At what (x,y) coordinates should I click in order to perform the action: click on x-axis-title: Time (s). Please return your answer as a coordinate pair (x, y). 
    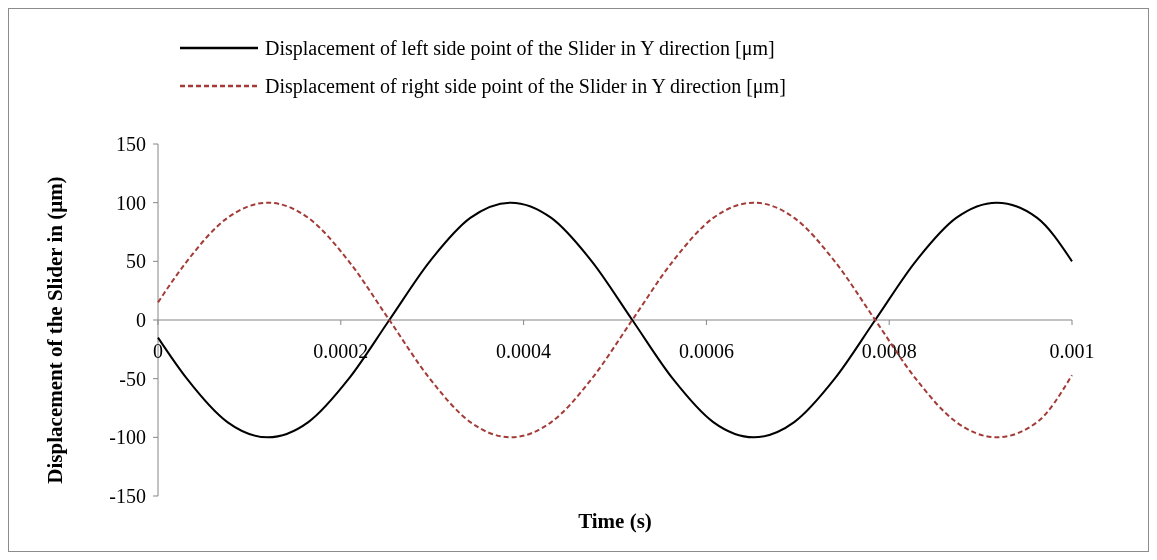
    Looking at the image, I should click on (615, 521).